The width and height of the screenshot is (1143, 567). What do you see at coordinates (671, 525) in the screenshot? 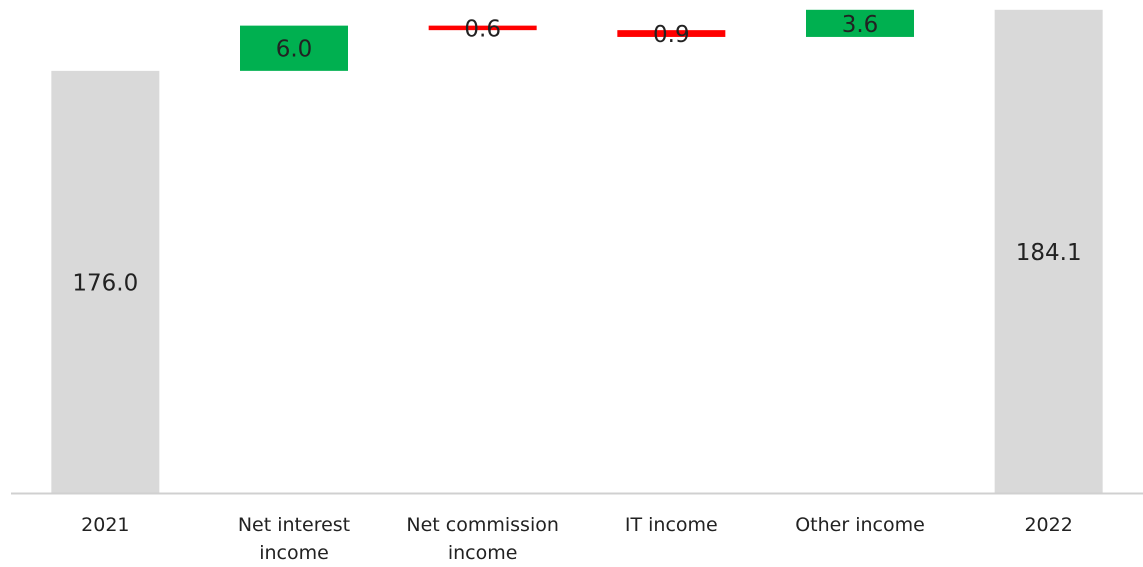
I see `x-tick-label: IT income` at bounding box center [671, 525].